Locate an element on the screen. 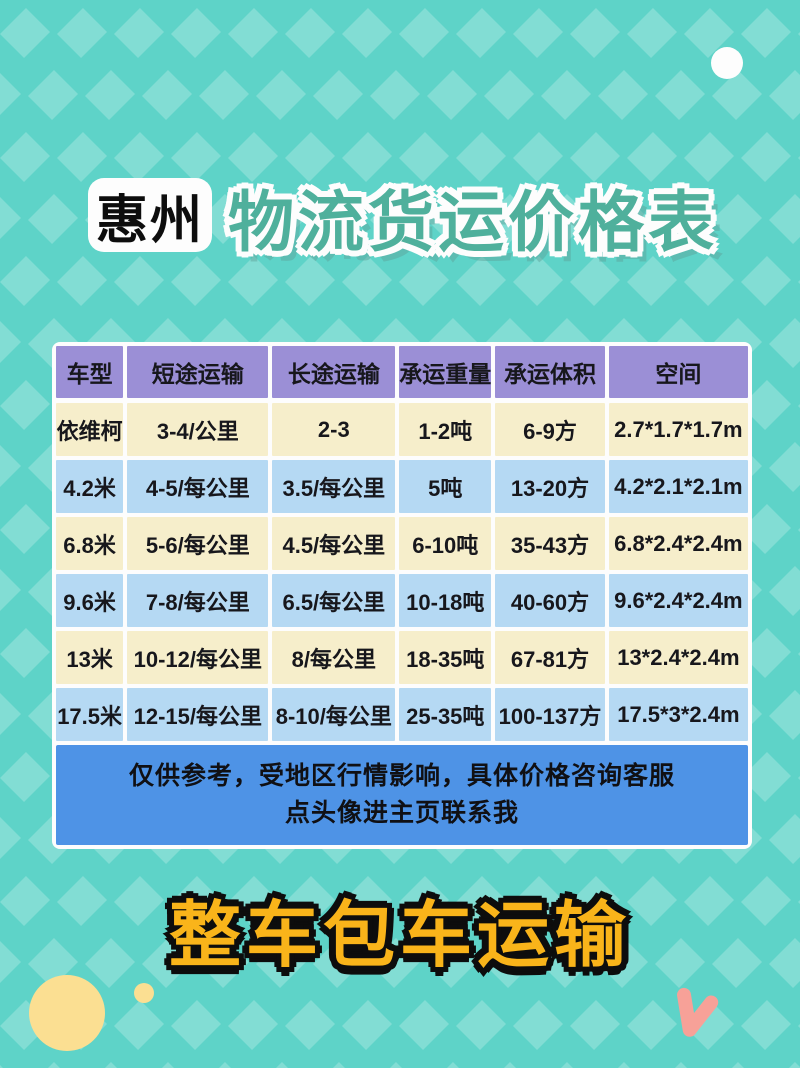  table-cell: 25-35吨 is located at coordinates (445, 714).